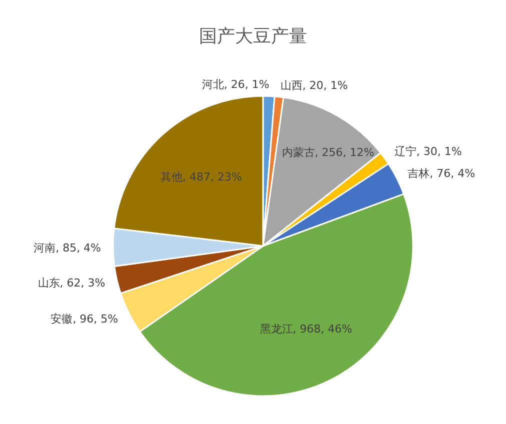 The image size is (506, 424). I want to click on slice-label: 山西, 20, 1%, so click(314, 85).